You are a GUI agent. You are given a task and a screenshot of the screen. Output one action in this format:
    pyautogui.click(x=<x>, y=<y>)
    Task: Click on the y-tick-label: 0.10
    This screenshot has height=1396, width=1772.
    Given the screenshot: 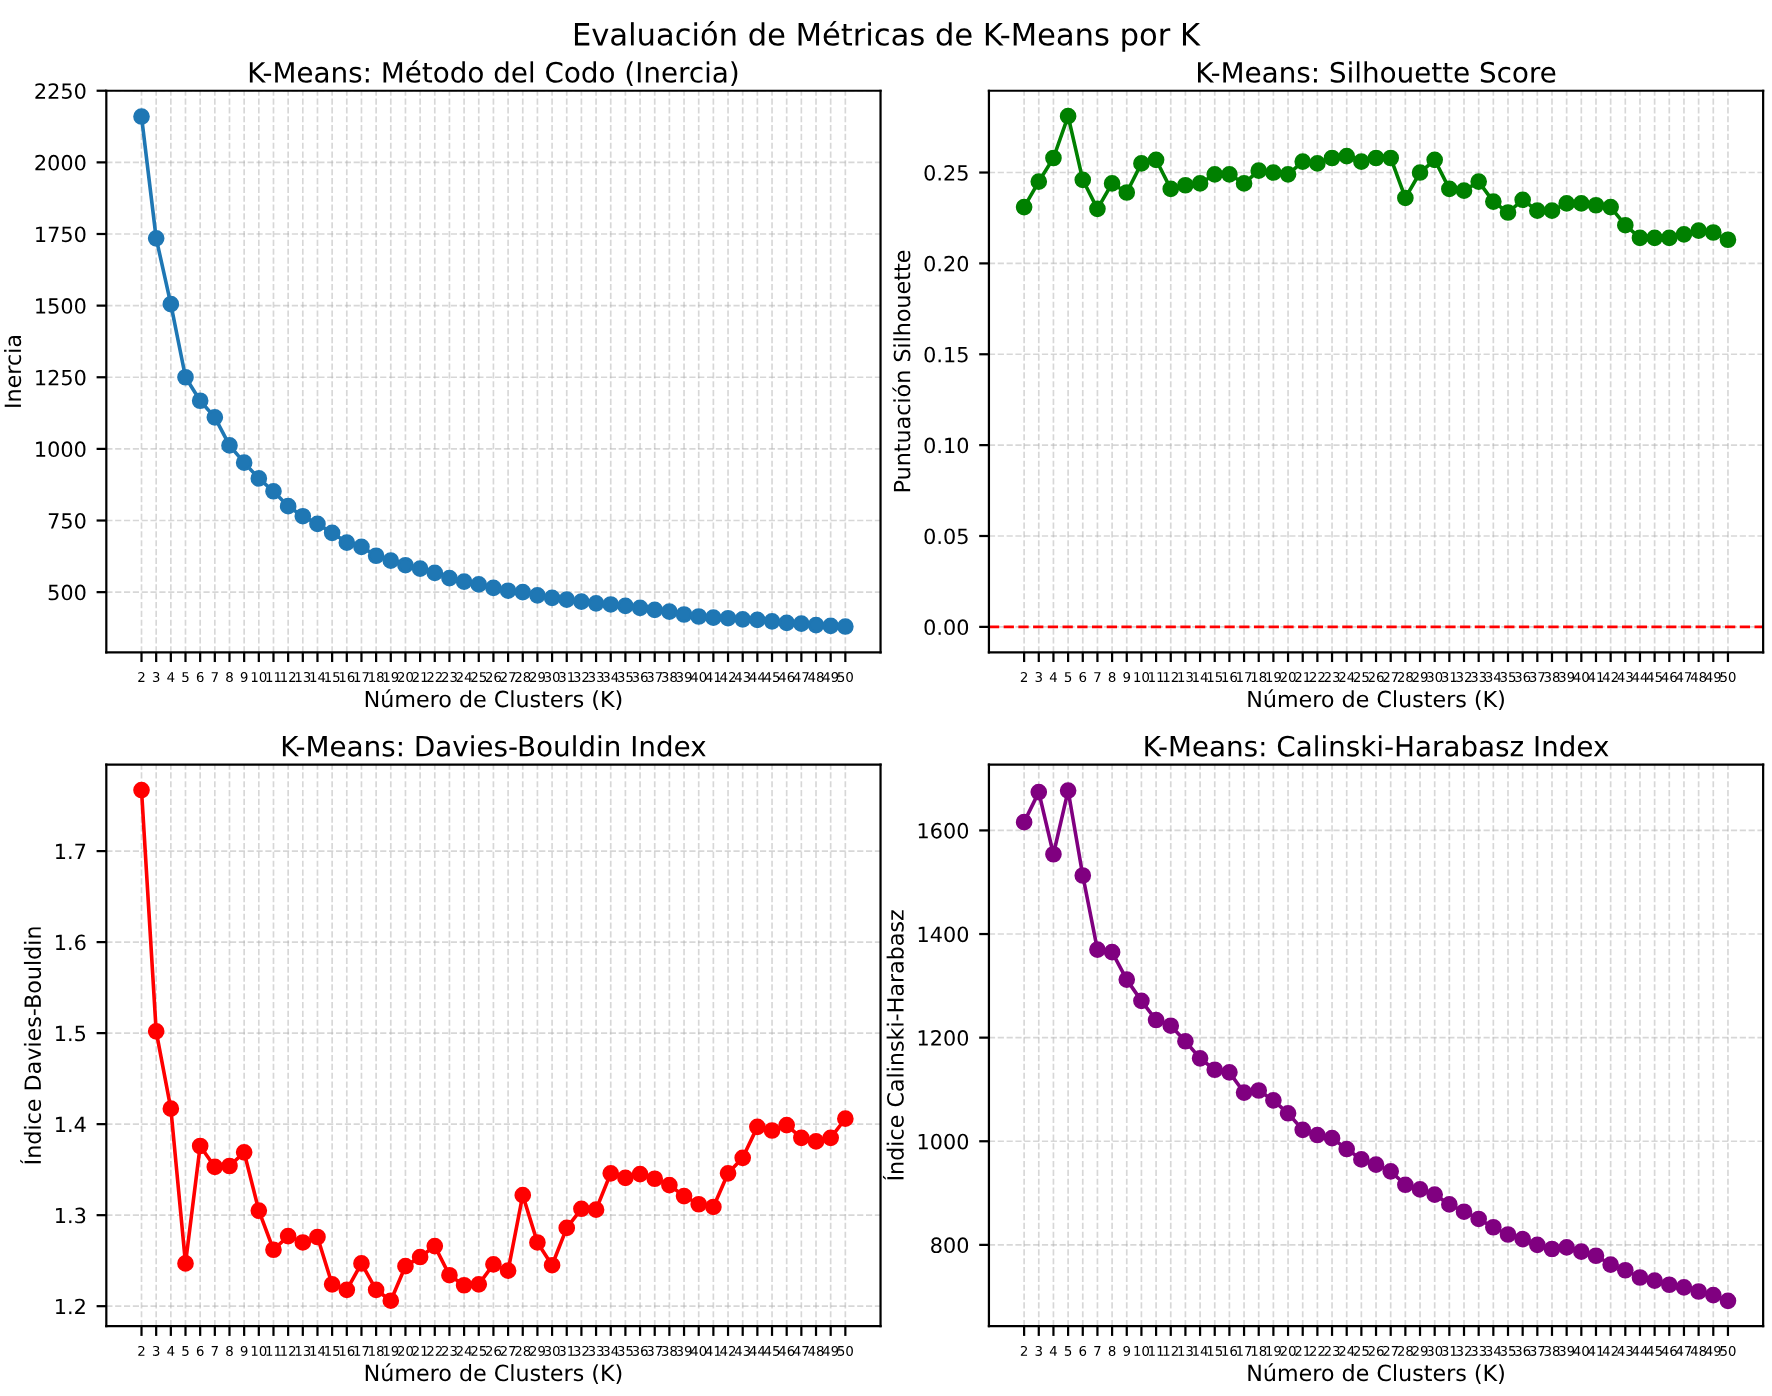 What is the action you would take?
    pyautogui.click(x=946, y=445)
    